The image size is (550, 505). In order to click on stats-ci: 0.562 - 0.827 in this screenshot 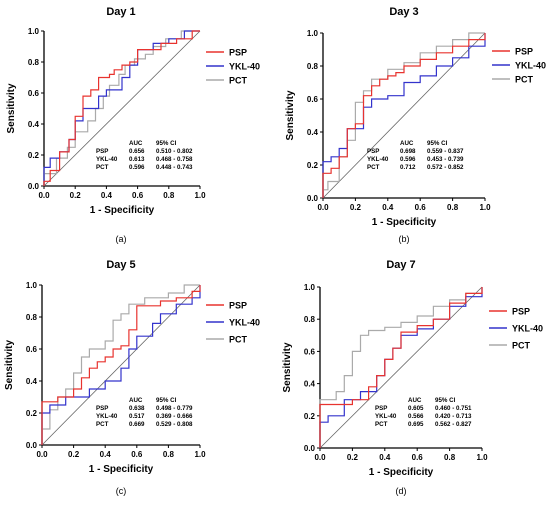, I will do `click(453, 424)`.